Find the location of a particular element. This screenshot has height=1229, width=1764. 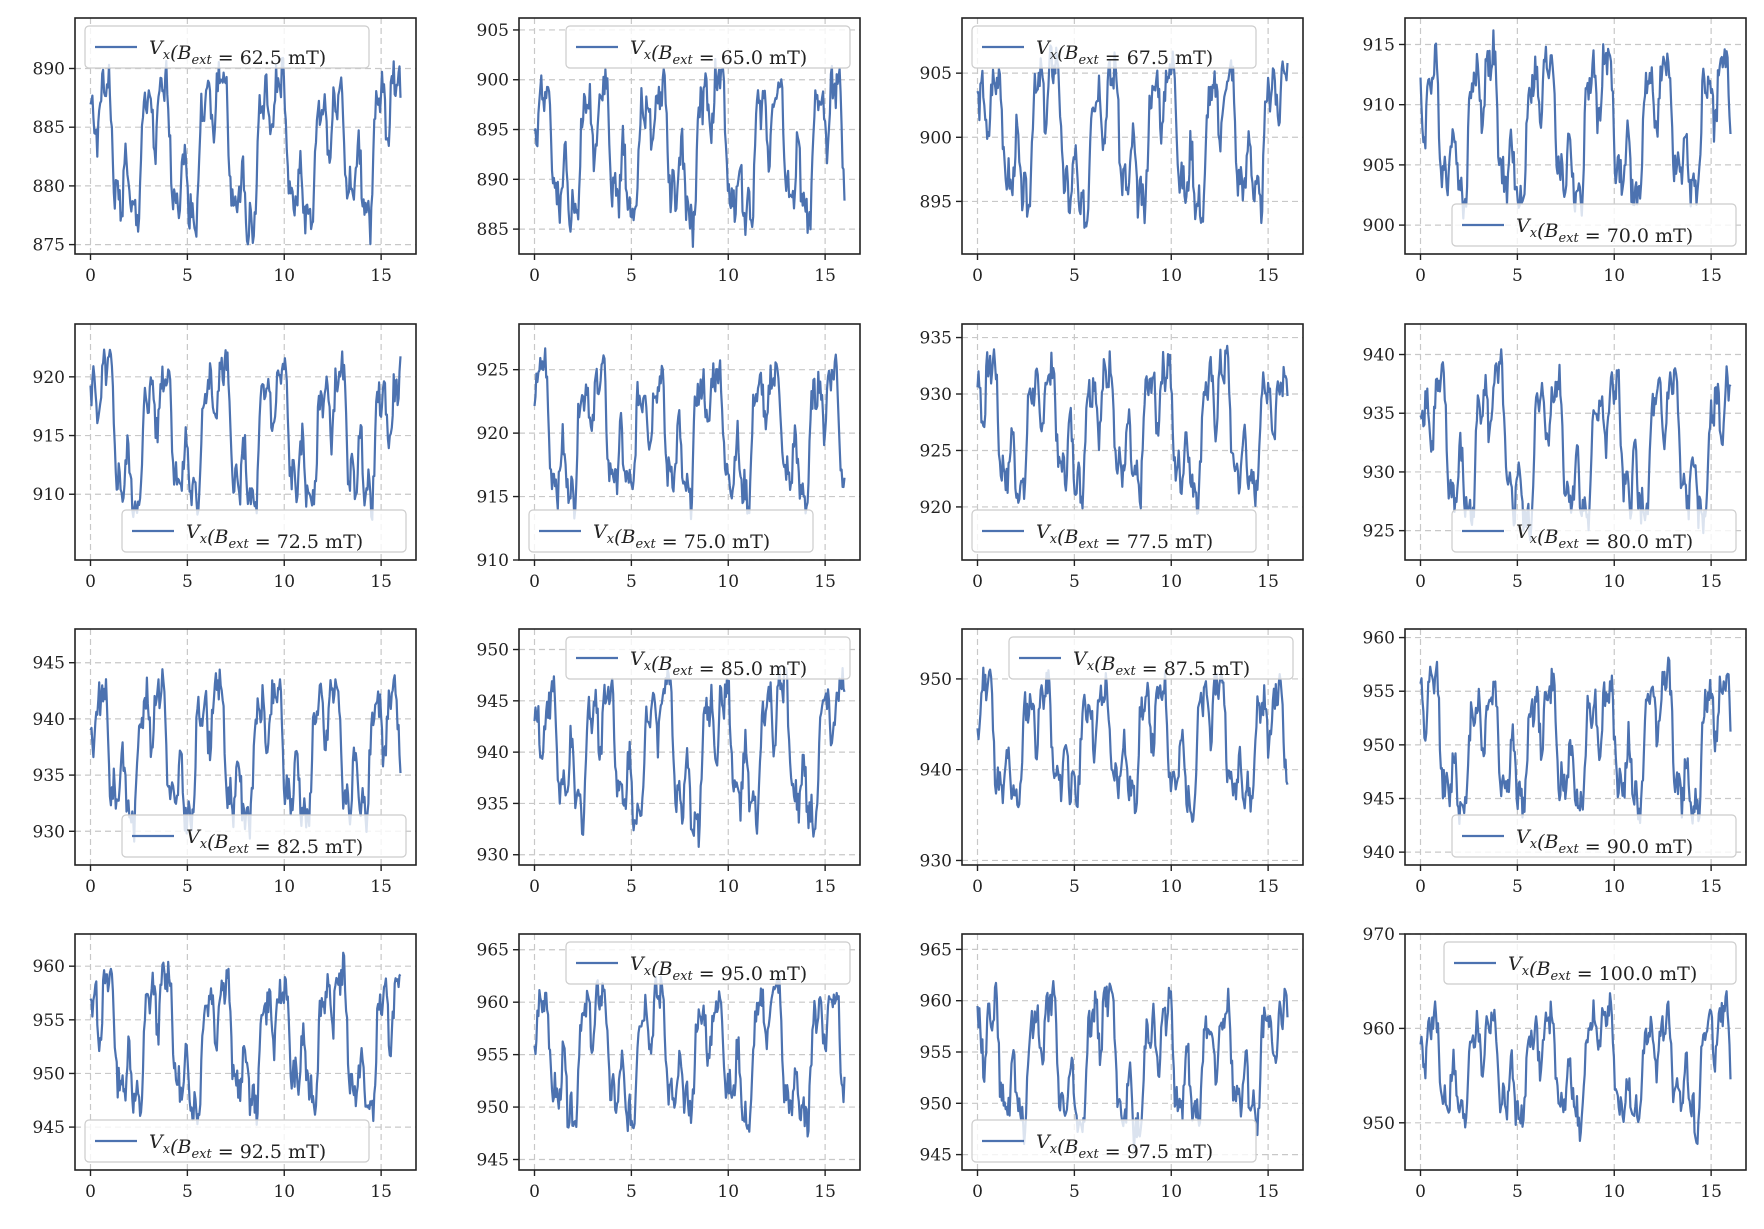

legend-label: Vx(Bext = 92.5 mT) is located at coordinates (237, 1147).